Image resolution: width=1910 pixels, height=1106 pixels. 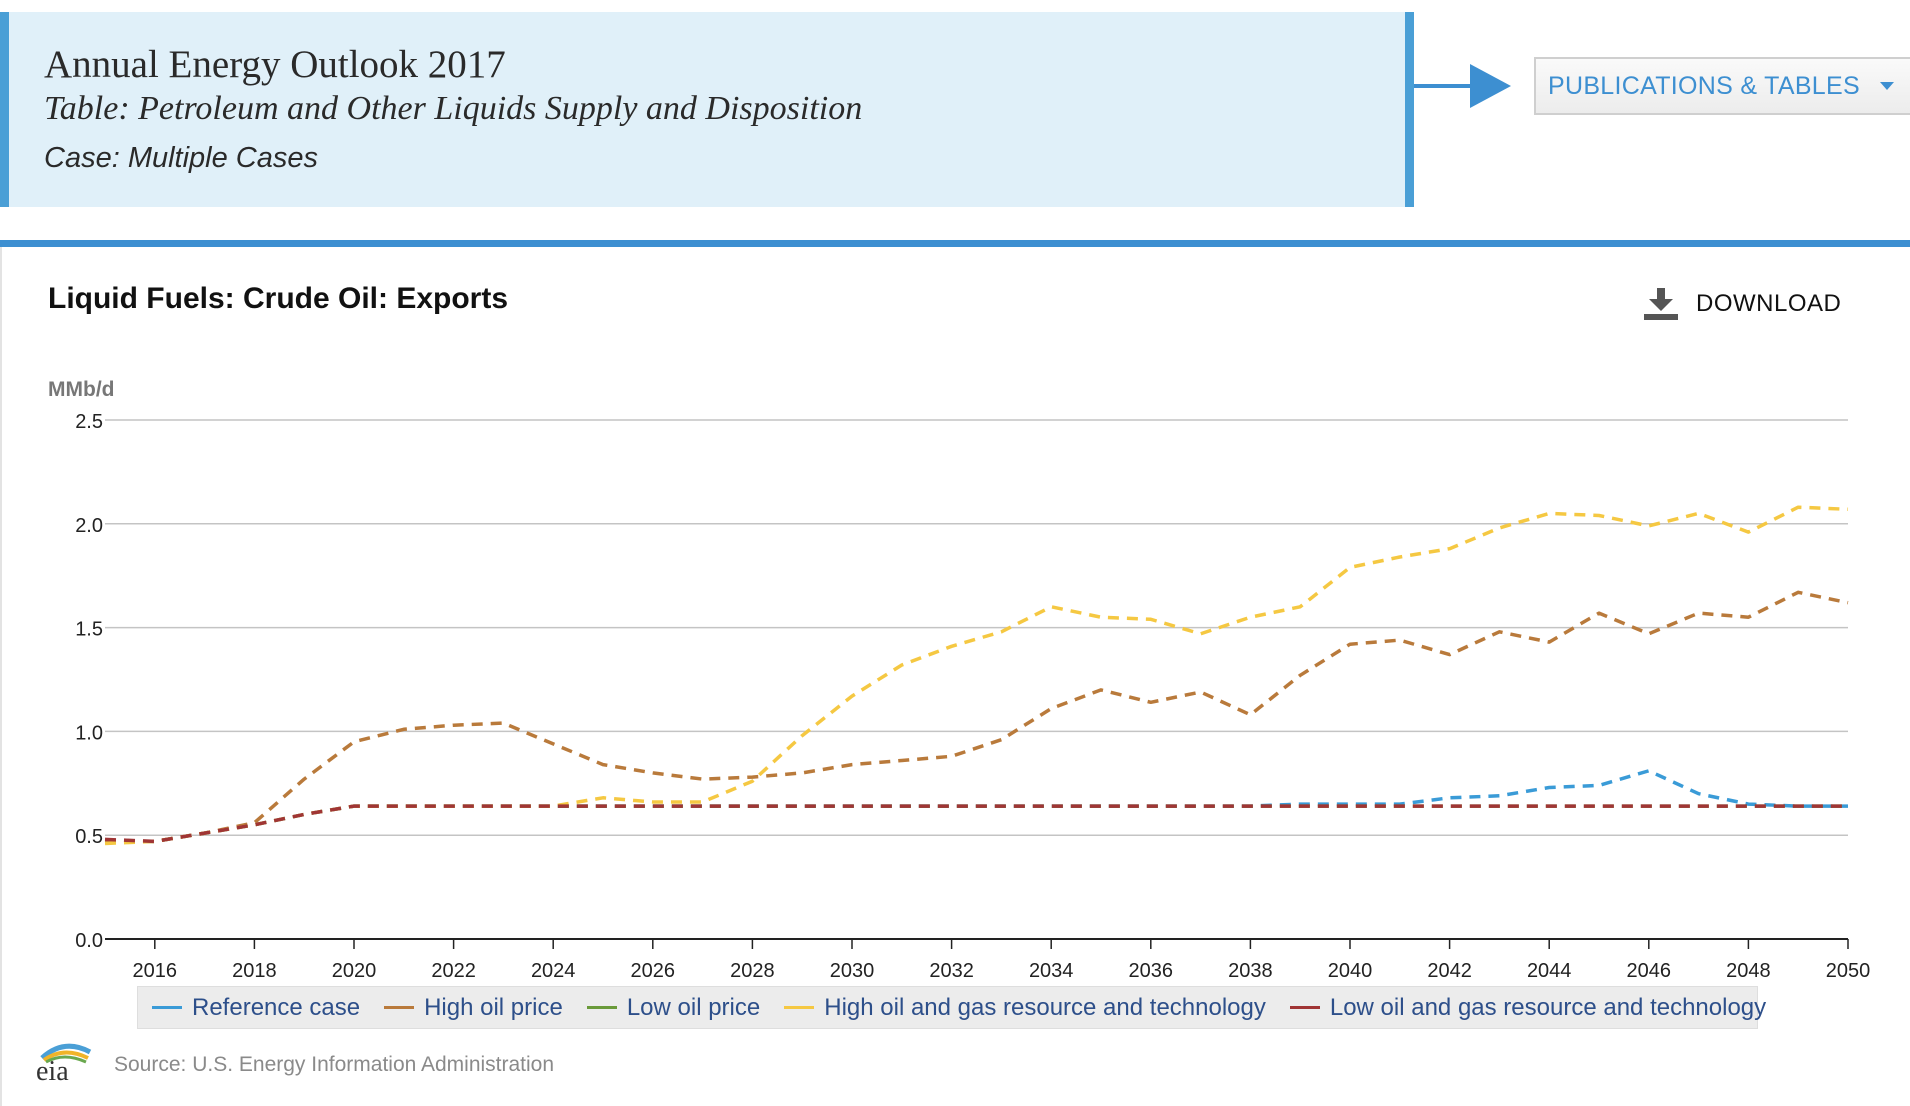 I want to click on legend-item: Low oil price, so click(x=673, y=1007).